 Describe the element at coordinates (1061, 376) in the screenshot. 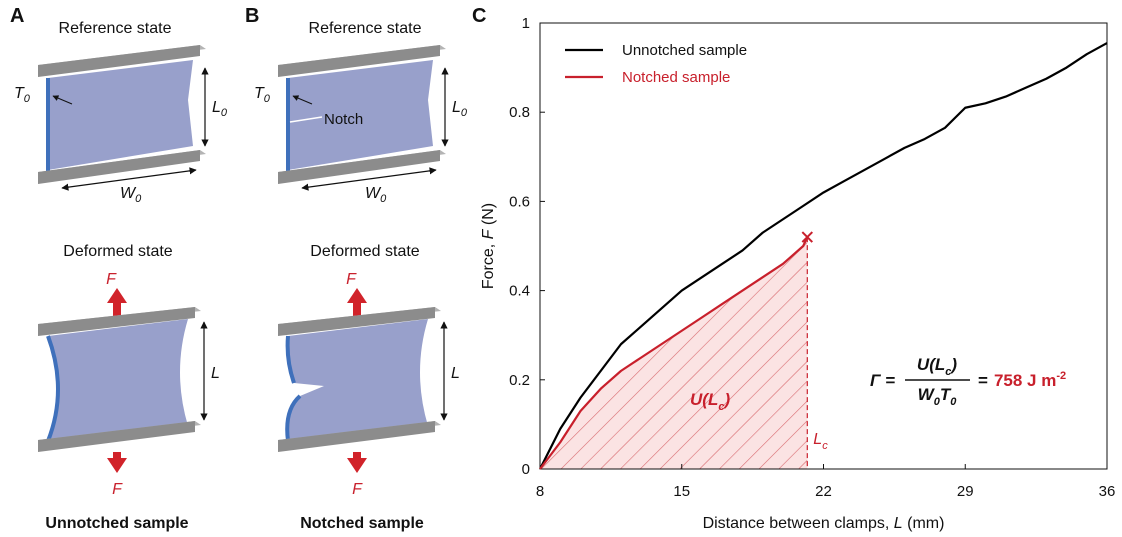

I see `text-part: -2` at that location.